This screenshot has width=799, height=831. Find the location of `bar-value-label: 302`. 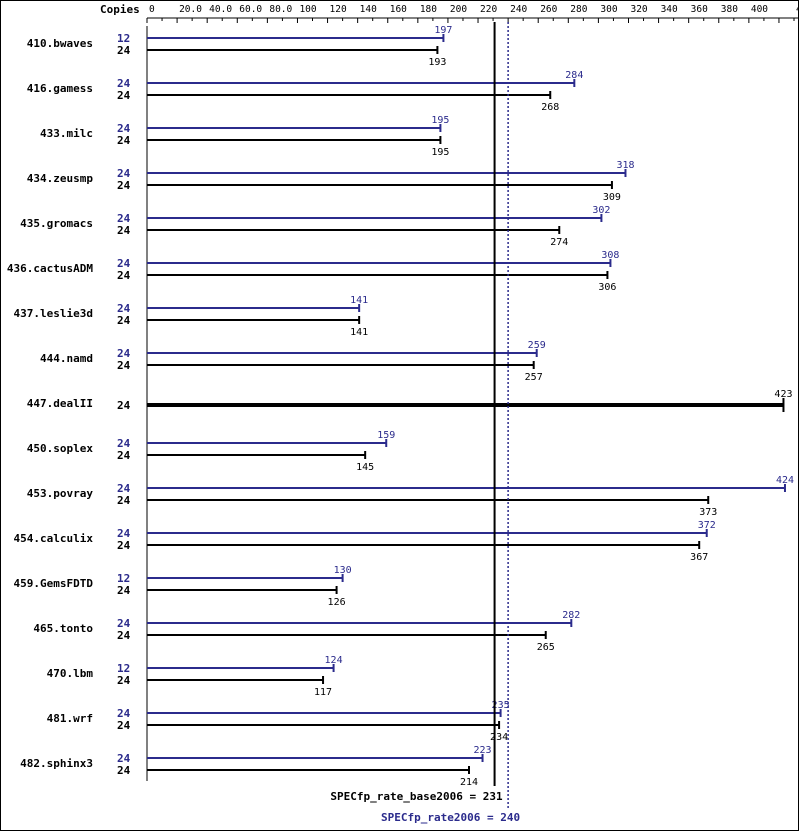

bar-value-label: 302 is located at coordinates (601, 210).